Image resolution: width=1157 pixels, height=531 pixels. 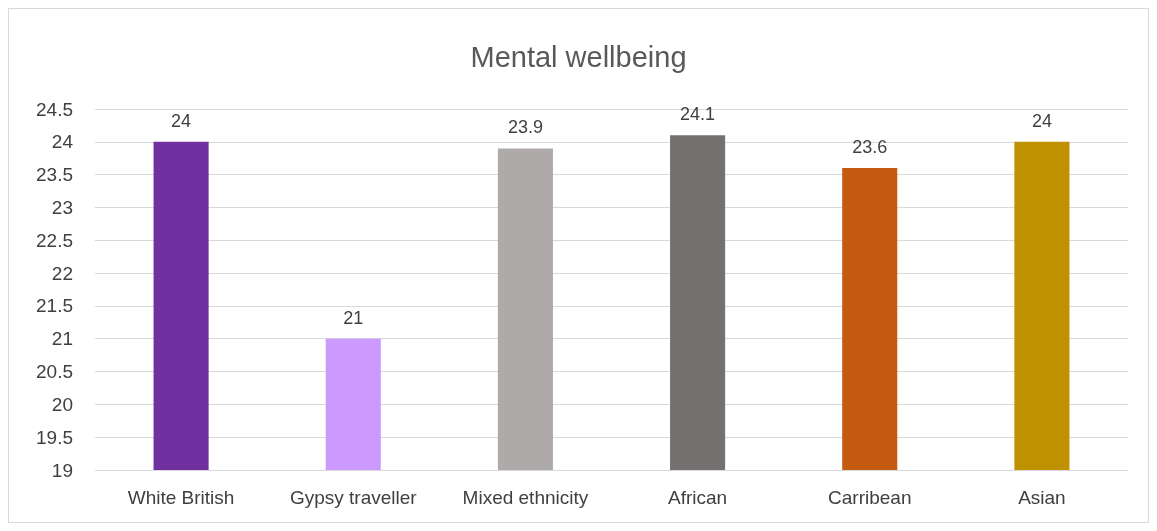 What do you see at coordinates (353, 497) in the screenshot?
I see `x-tick-label: Gypsy traveller` at bounding box center [353, 497].